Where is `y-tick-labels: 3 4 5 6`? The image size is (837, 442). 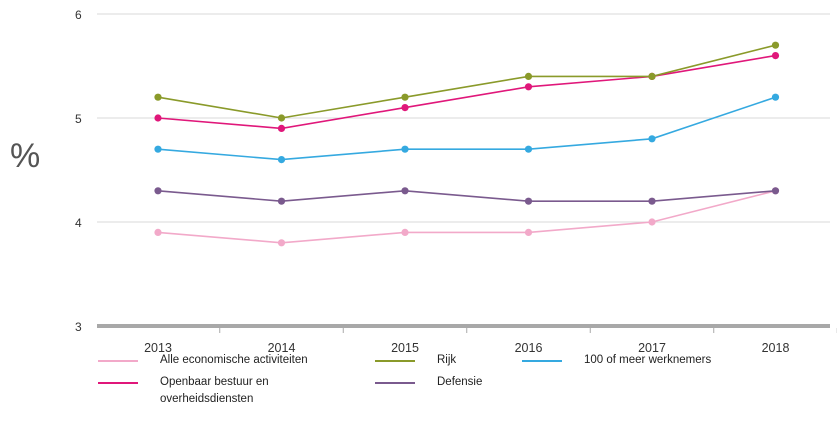 y-tick-labels: 3 4 5 6 is located at coordinates (78, 171).